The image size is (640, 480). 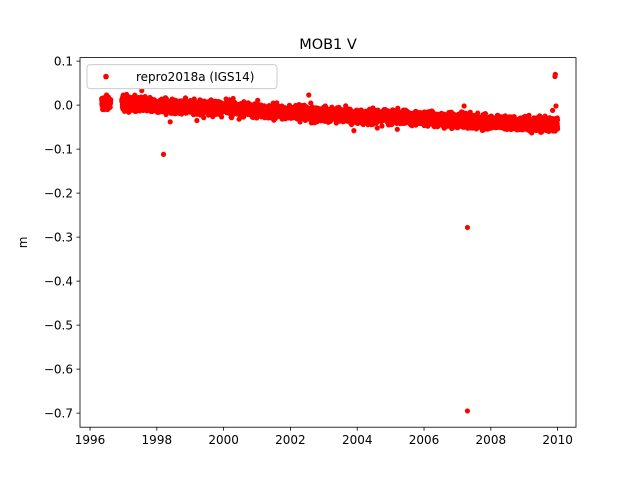 What do you see at coordinates (58, 369) in the screenshot?
I see `y-tick-label: −0.6` at bounding box center [58, 369].